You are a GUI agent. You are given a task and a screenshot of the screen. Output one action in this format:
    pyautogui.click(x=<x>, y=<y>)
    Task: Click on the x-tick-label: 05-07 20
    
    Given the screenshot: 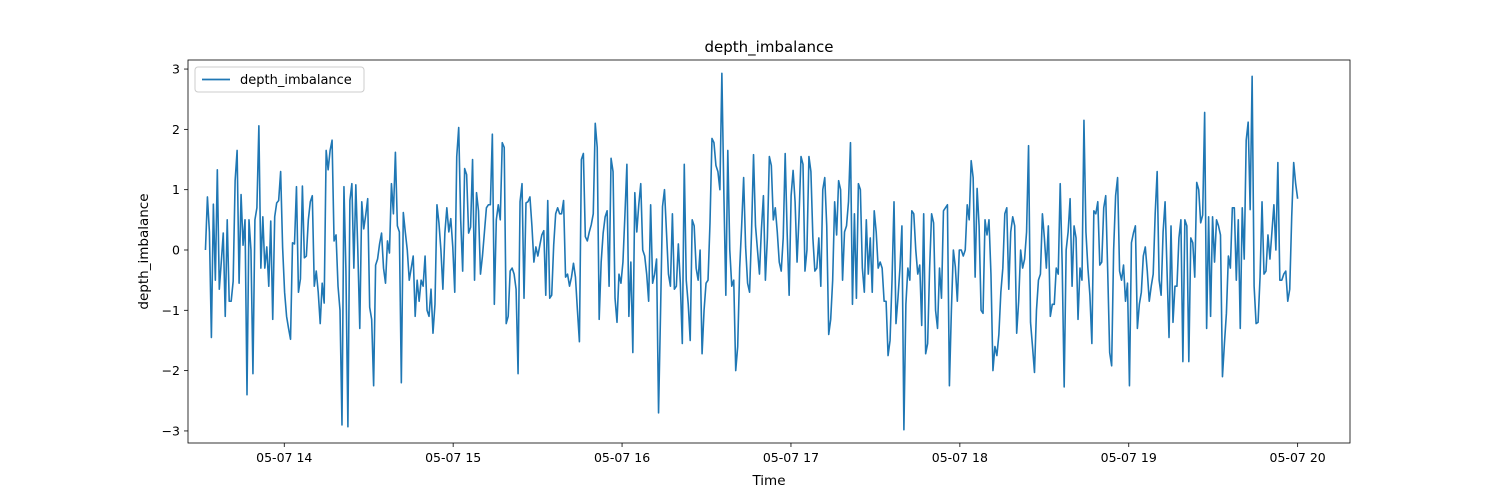 What is the action you would take?
    pyautogui.click(x=1298, y=457)
    